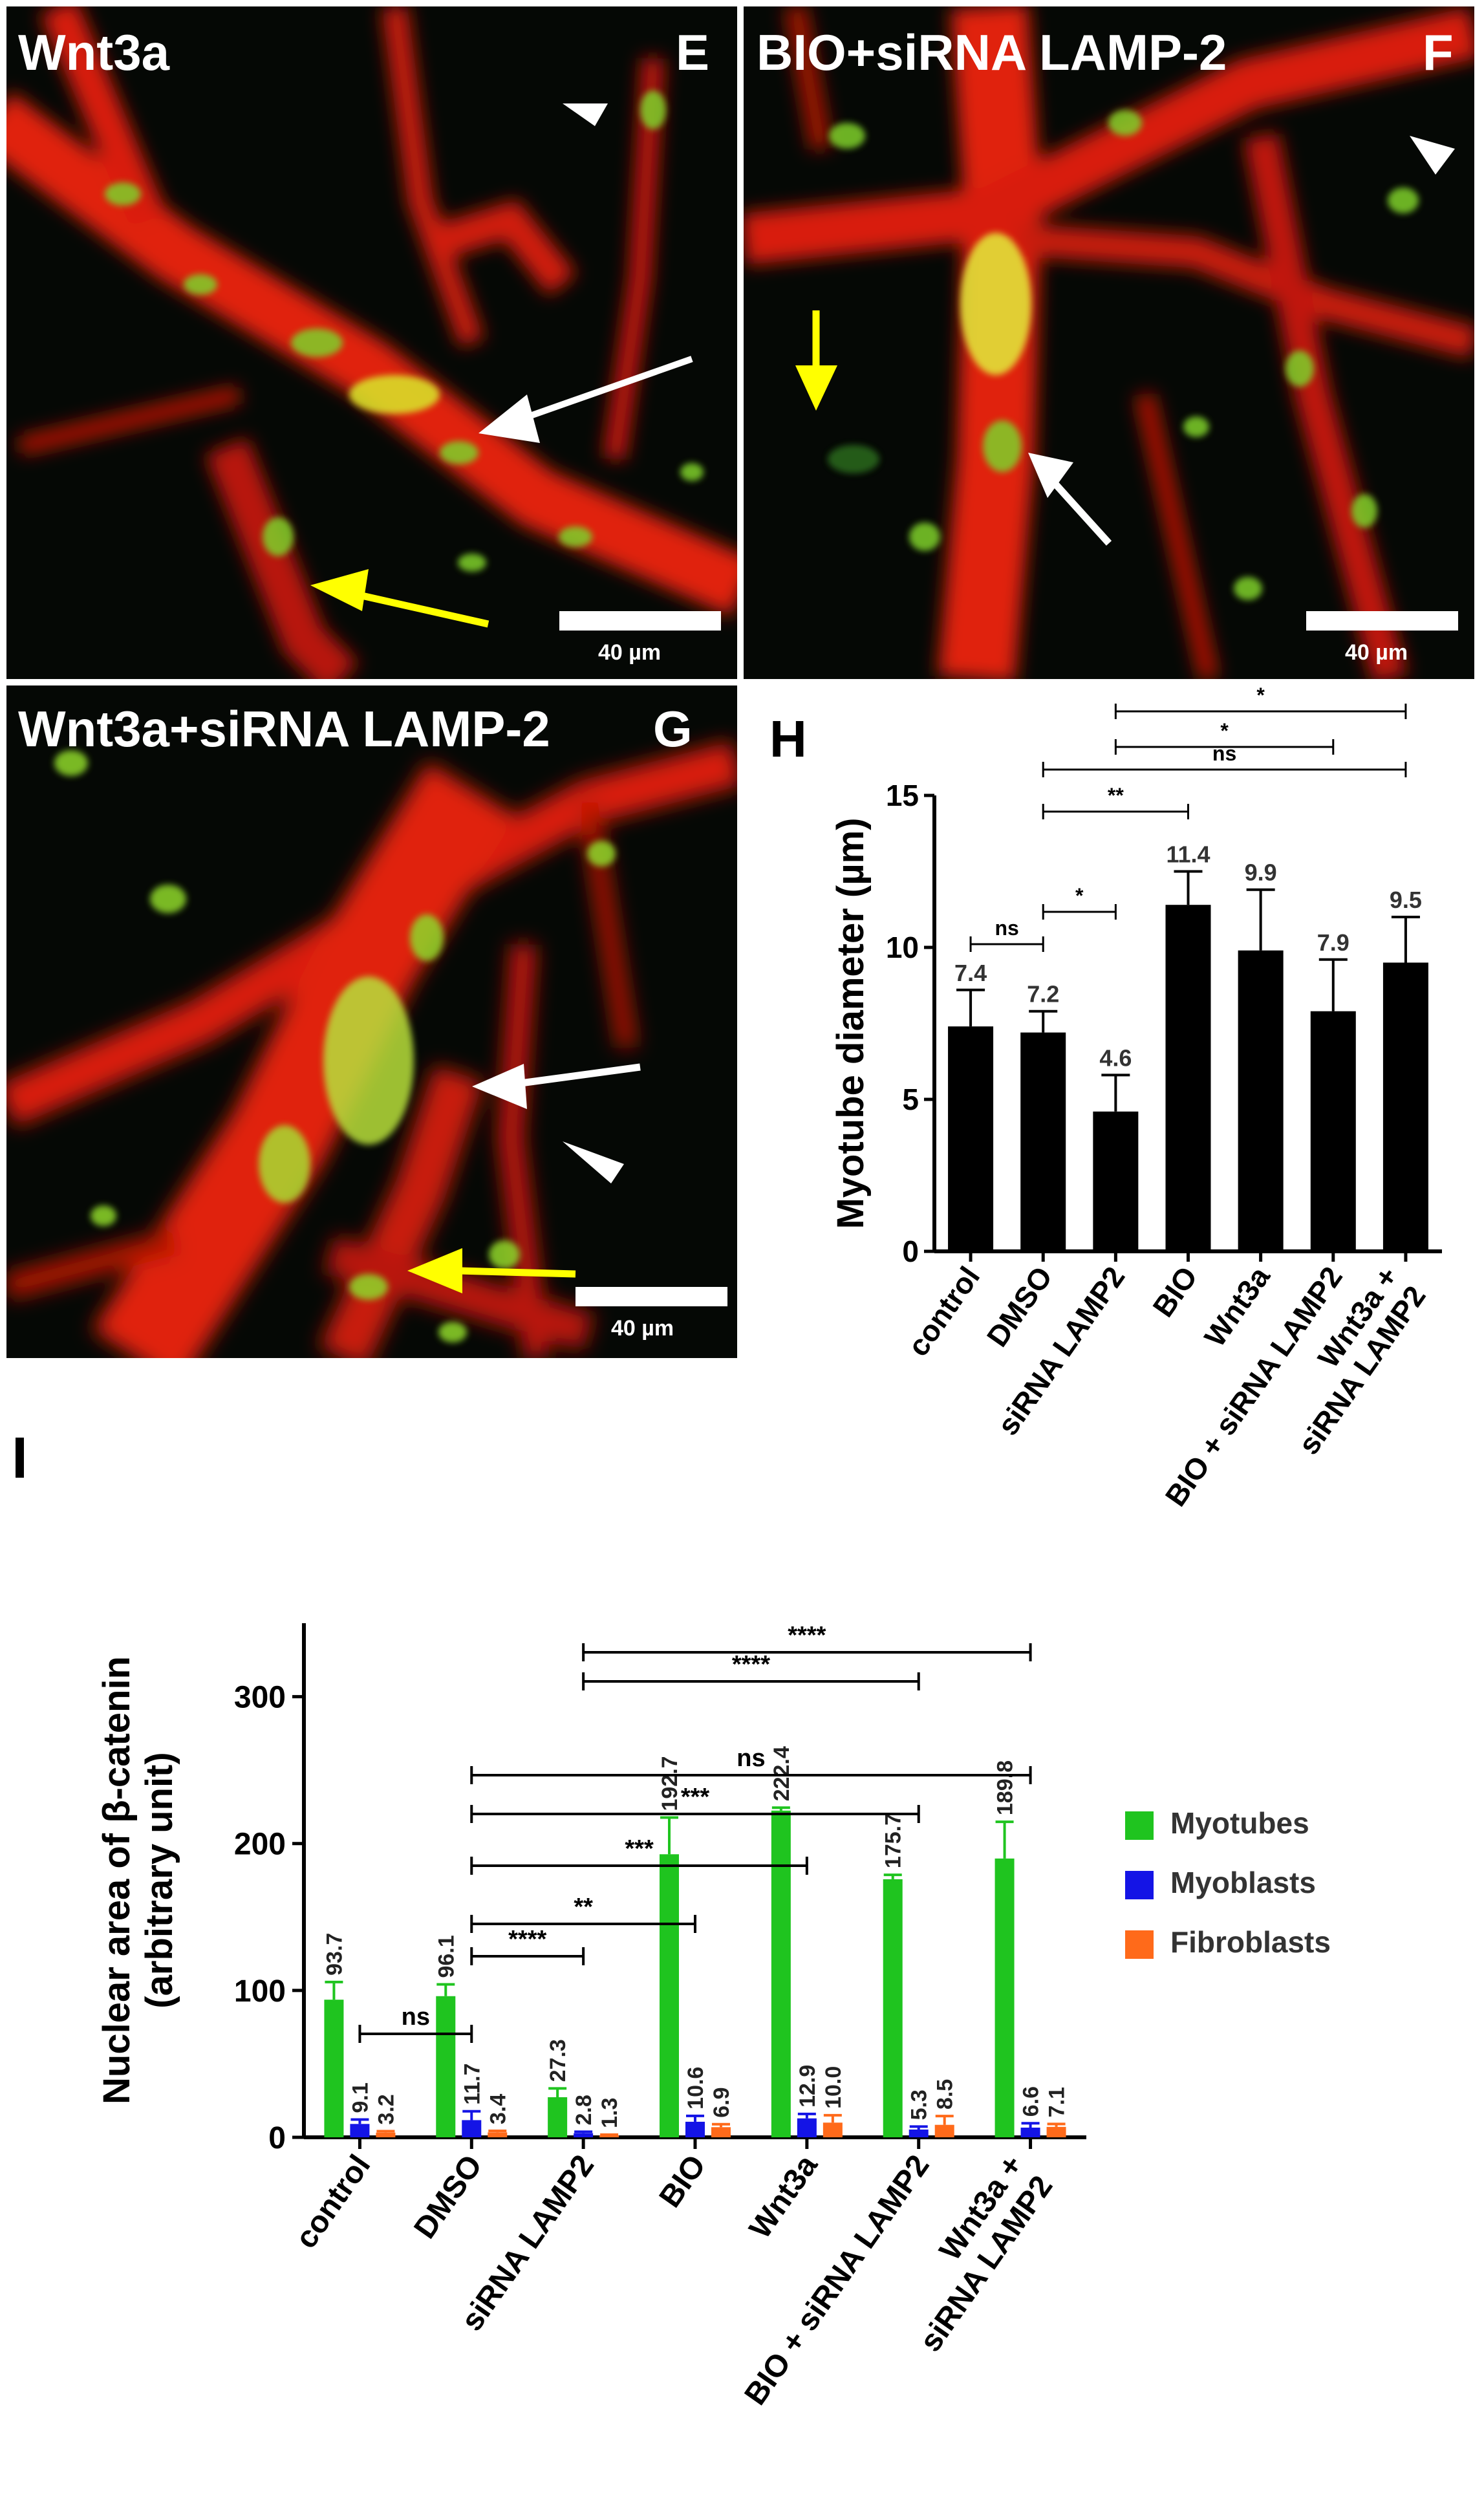  Describe the element at coordinates (1031, 2101) in the screenshot. I see `data-label: 6.6` at that location.